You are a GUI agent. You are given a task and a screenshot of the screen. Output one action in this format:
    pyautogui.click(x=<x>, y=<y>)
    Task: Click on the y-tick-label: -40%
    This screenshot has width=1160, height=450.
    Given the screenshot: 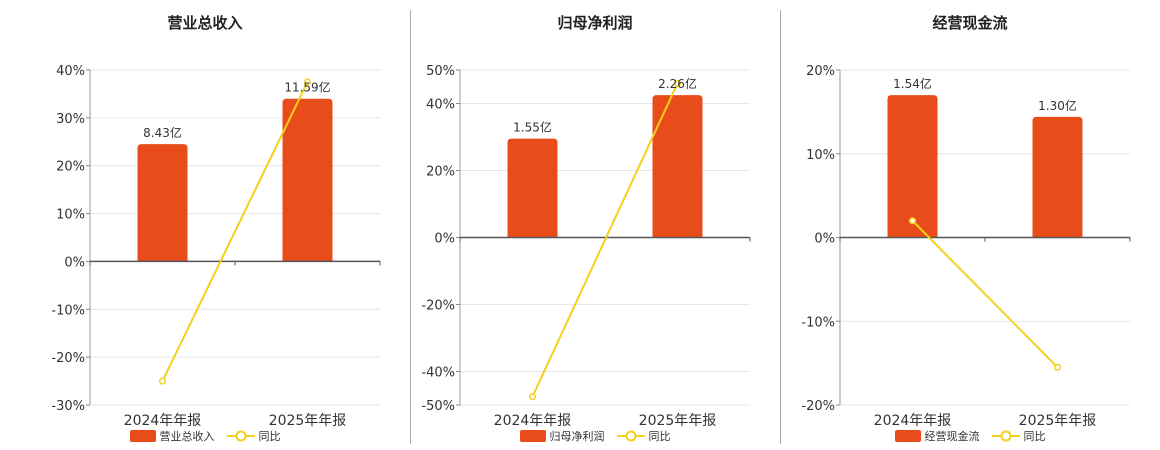 What is the action you would take?
    pyautogui.click(x=438, y=373)
    